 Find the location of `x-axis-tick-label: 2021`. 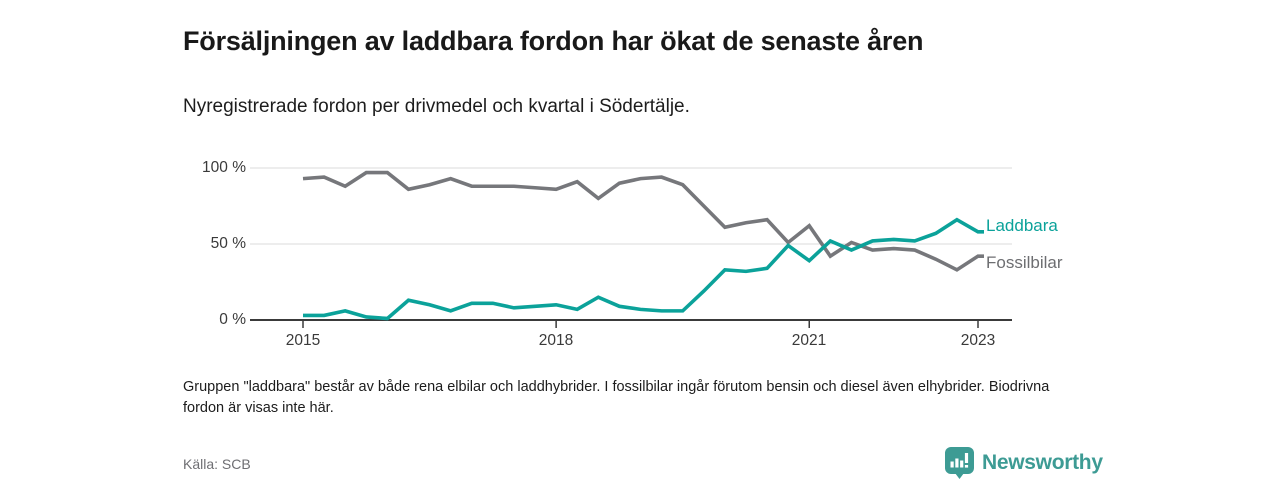

x-axis-tick-label: 2021 is located at coordinates (809, 340).